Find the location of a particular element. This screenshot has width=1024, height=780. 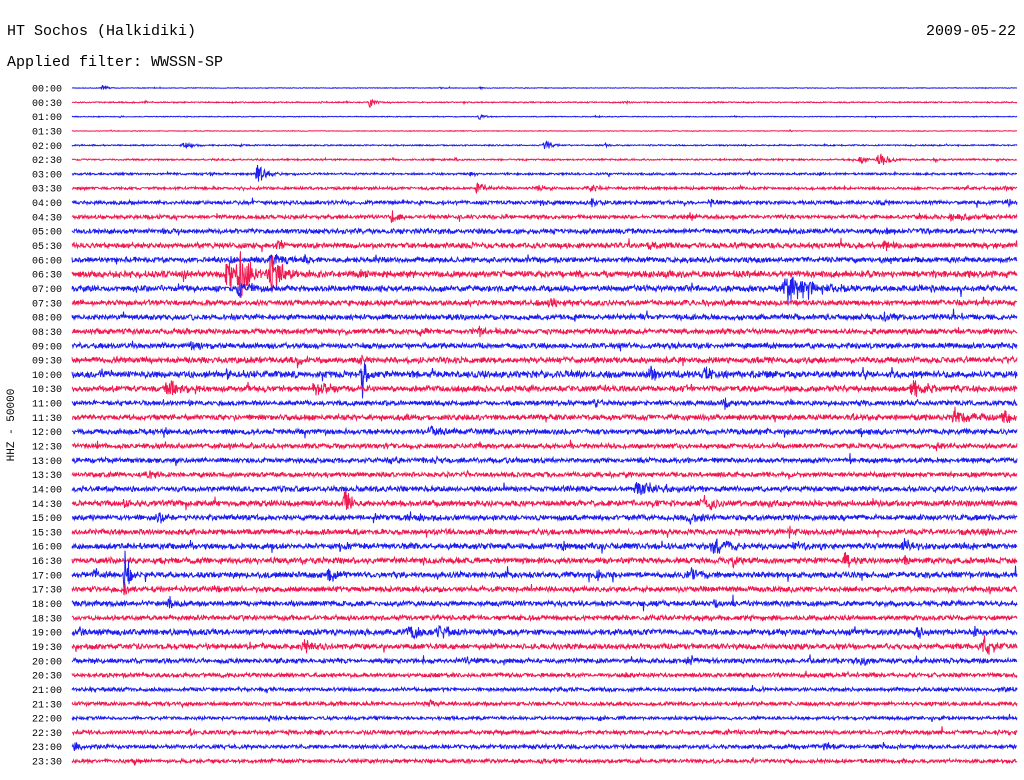

row-label-1500: 15:00 is located at coordinates (47, 519).